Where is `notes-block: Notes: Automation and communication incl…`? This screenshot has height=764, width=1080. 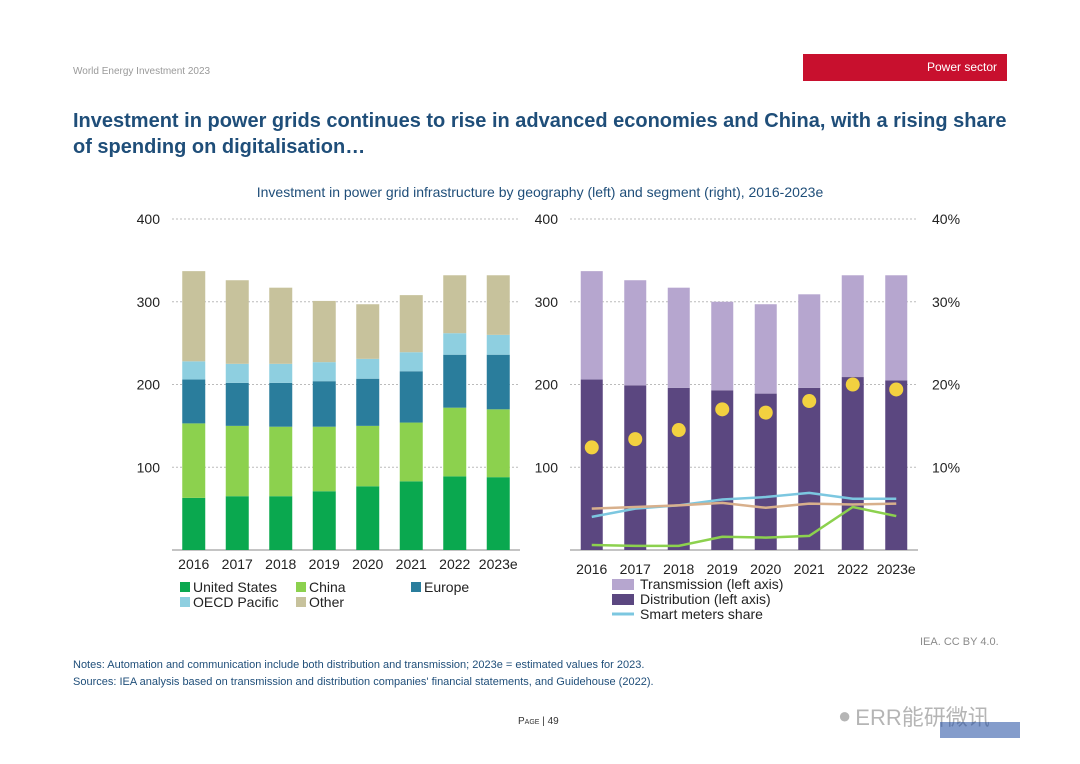 notes-block: Notes: Automation and communication incl… is located at coordinates (363, 674).